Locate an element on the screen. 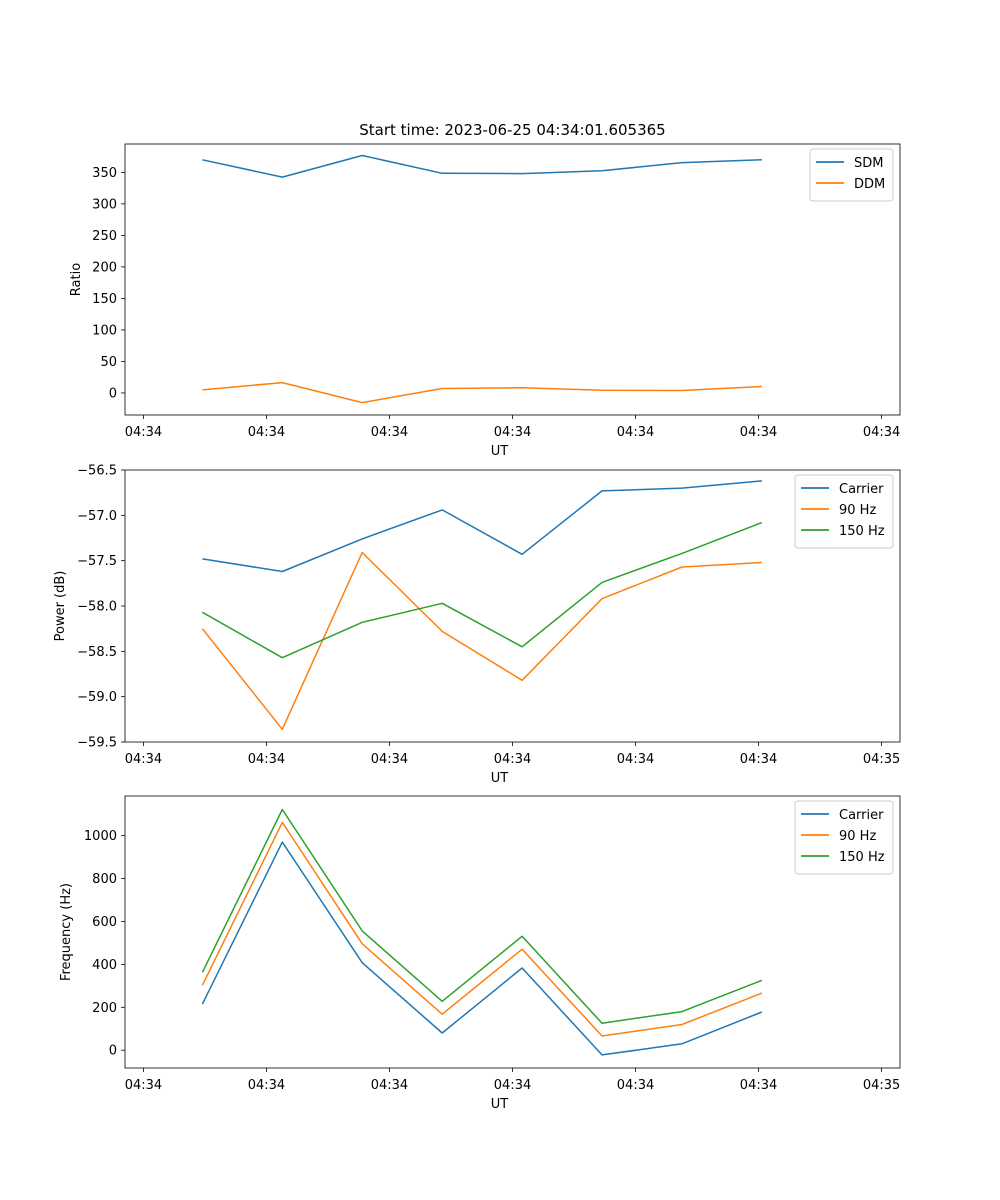 Image resolution: width=1000 pixels, height=1200 pixels. y-tick-label: 1000 is located at coordinates (100, 836).